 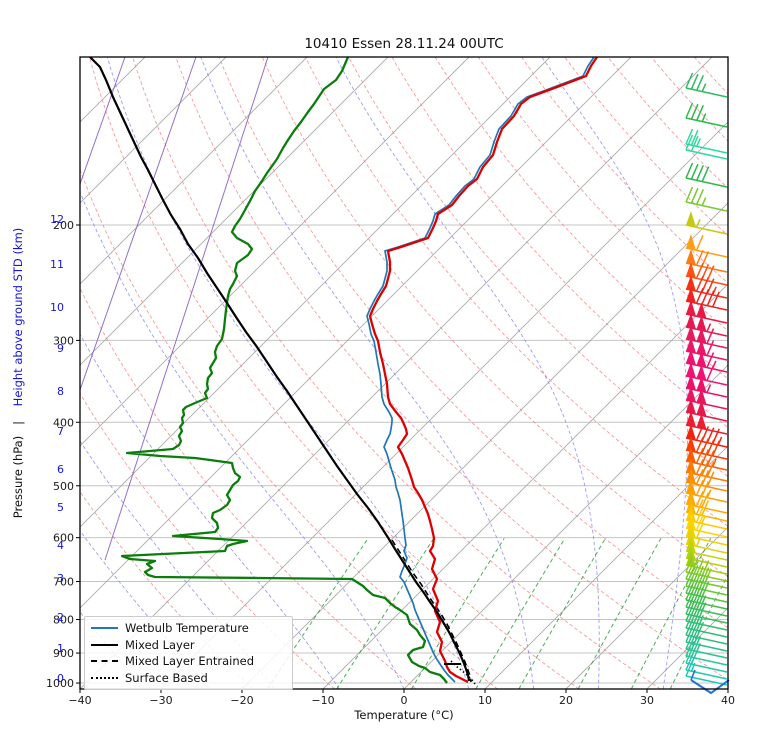 What do you see at coordinates (160, 700) in the screenshot?
I see `x-tick-label: −30` at bounding box center [160, 700].